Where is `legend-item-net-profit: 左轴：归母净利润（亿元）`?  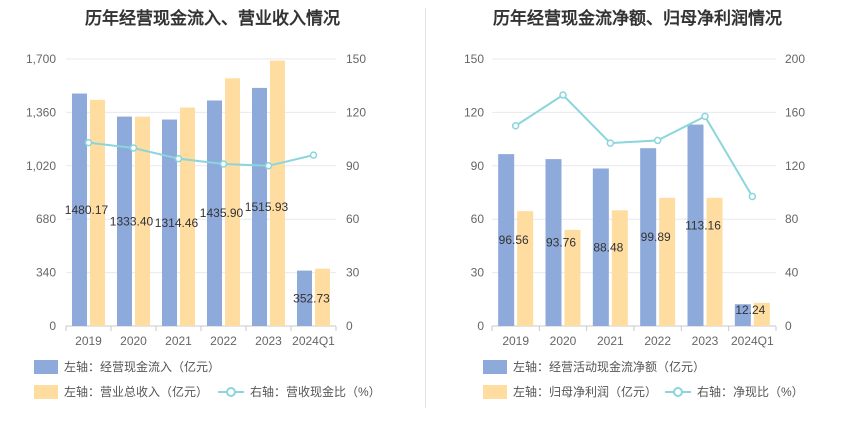
legend-item-net-profit: 左轴：归母净利润（亿元） is located at coordinates (570, 391).